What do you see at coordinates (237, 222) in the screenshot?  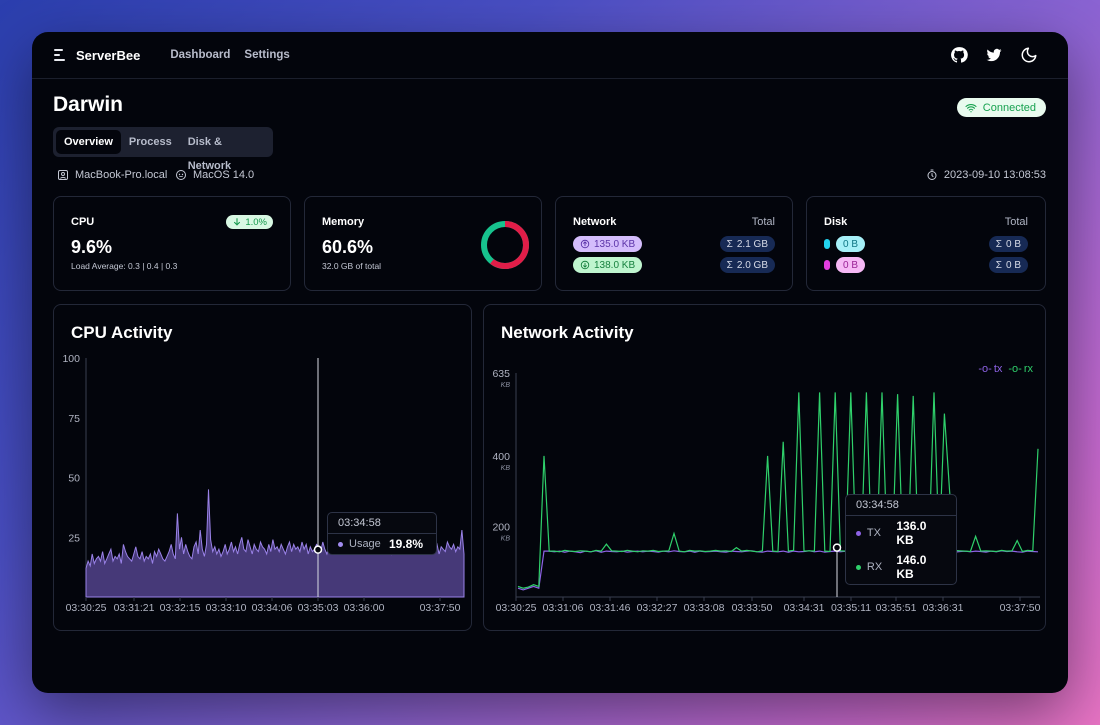 I see `arrow-down-icon` at bounding box center [237, 222].